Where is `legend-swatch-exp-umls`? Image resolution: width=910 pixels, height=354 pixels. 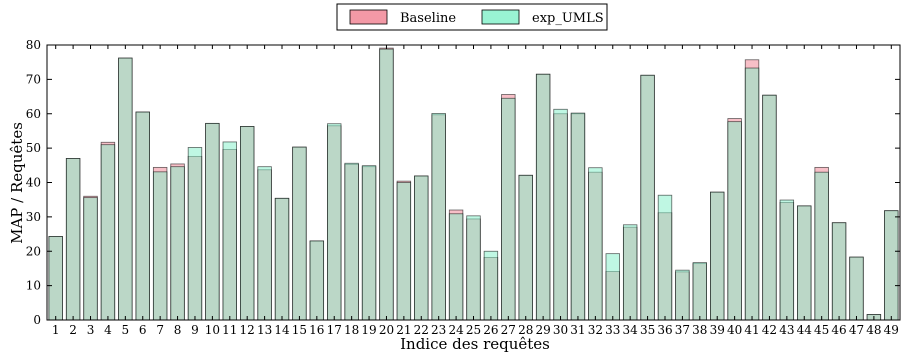 legend-swatch-exp-umls is located at coordinates (500, 17).